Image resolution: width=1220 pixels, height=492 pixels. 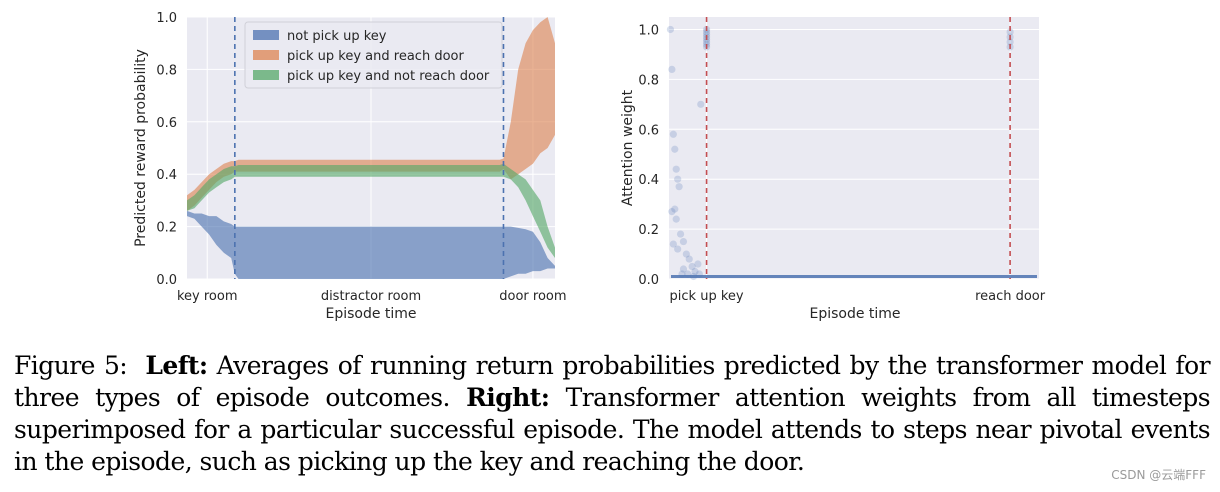 What do you see at coordinates (648, 230) in the screenshot?
I see `right-y-tick-label: 0.2` at bounding box center [648, 230].